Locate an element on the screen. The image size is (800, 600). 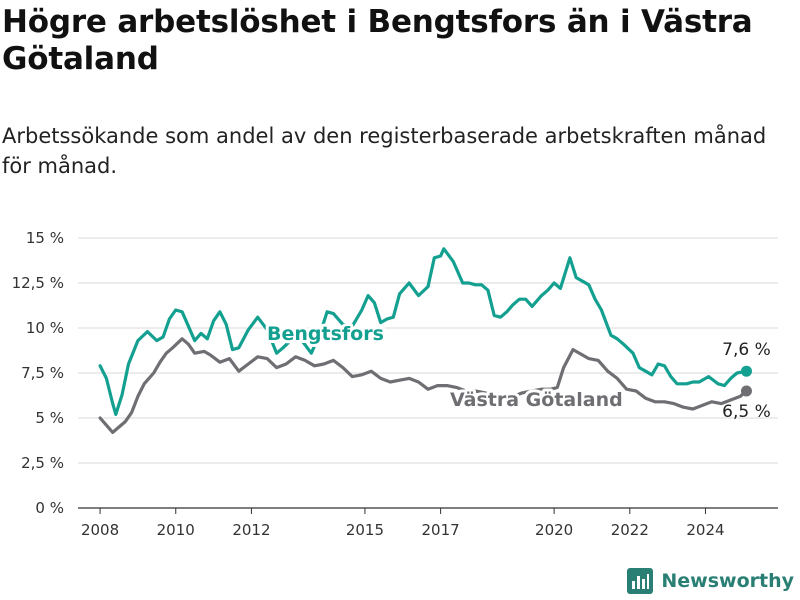
brand-name: Newsworthy is located at coordinates (727, 581).